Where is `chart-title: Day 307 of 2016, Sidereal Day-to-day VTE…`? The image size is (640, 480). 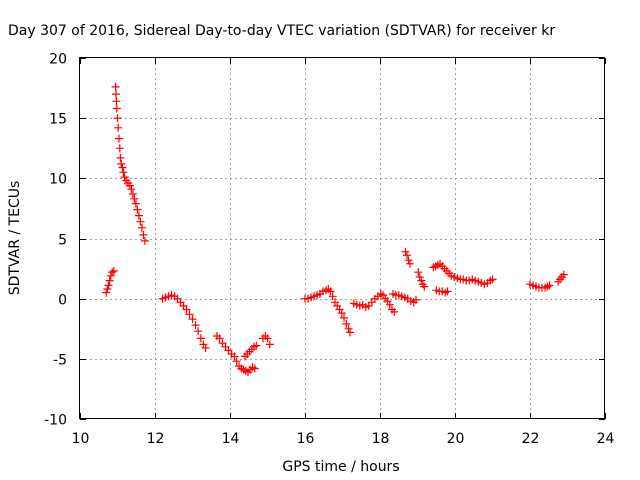
chart-title: Day 307 of 2016, Sidereal Day-to-day VTE… is located at coordinates (281, 31).